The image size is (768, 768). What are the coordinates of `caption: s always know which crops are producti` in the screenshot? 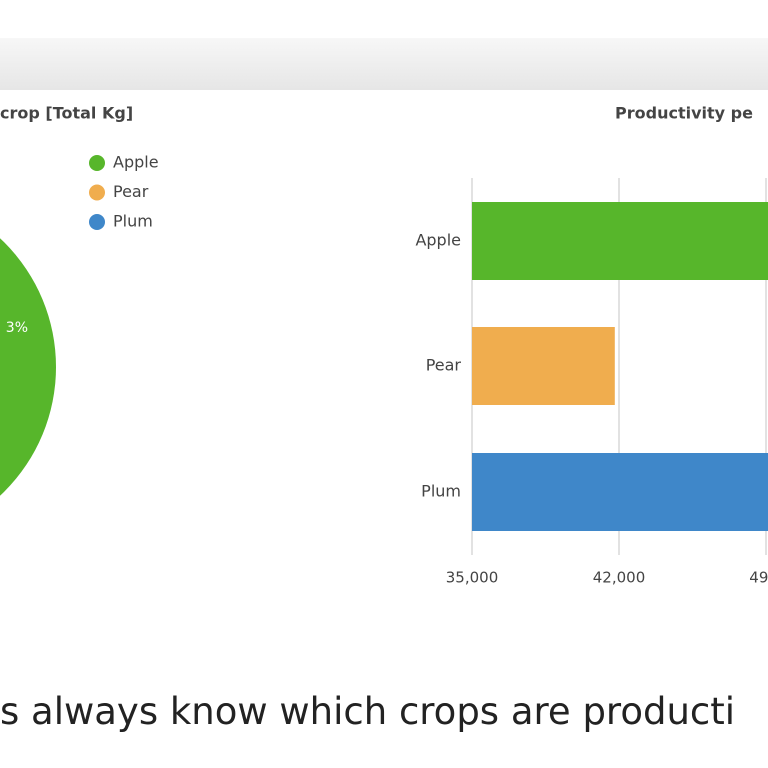 It's located at (368, 711).